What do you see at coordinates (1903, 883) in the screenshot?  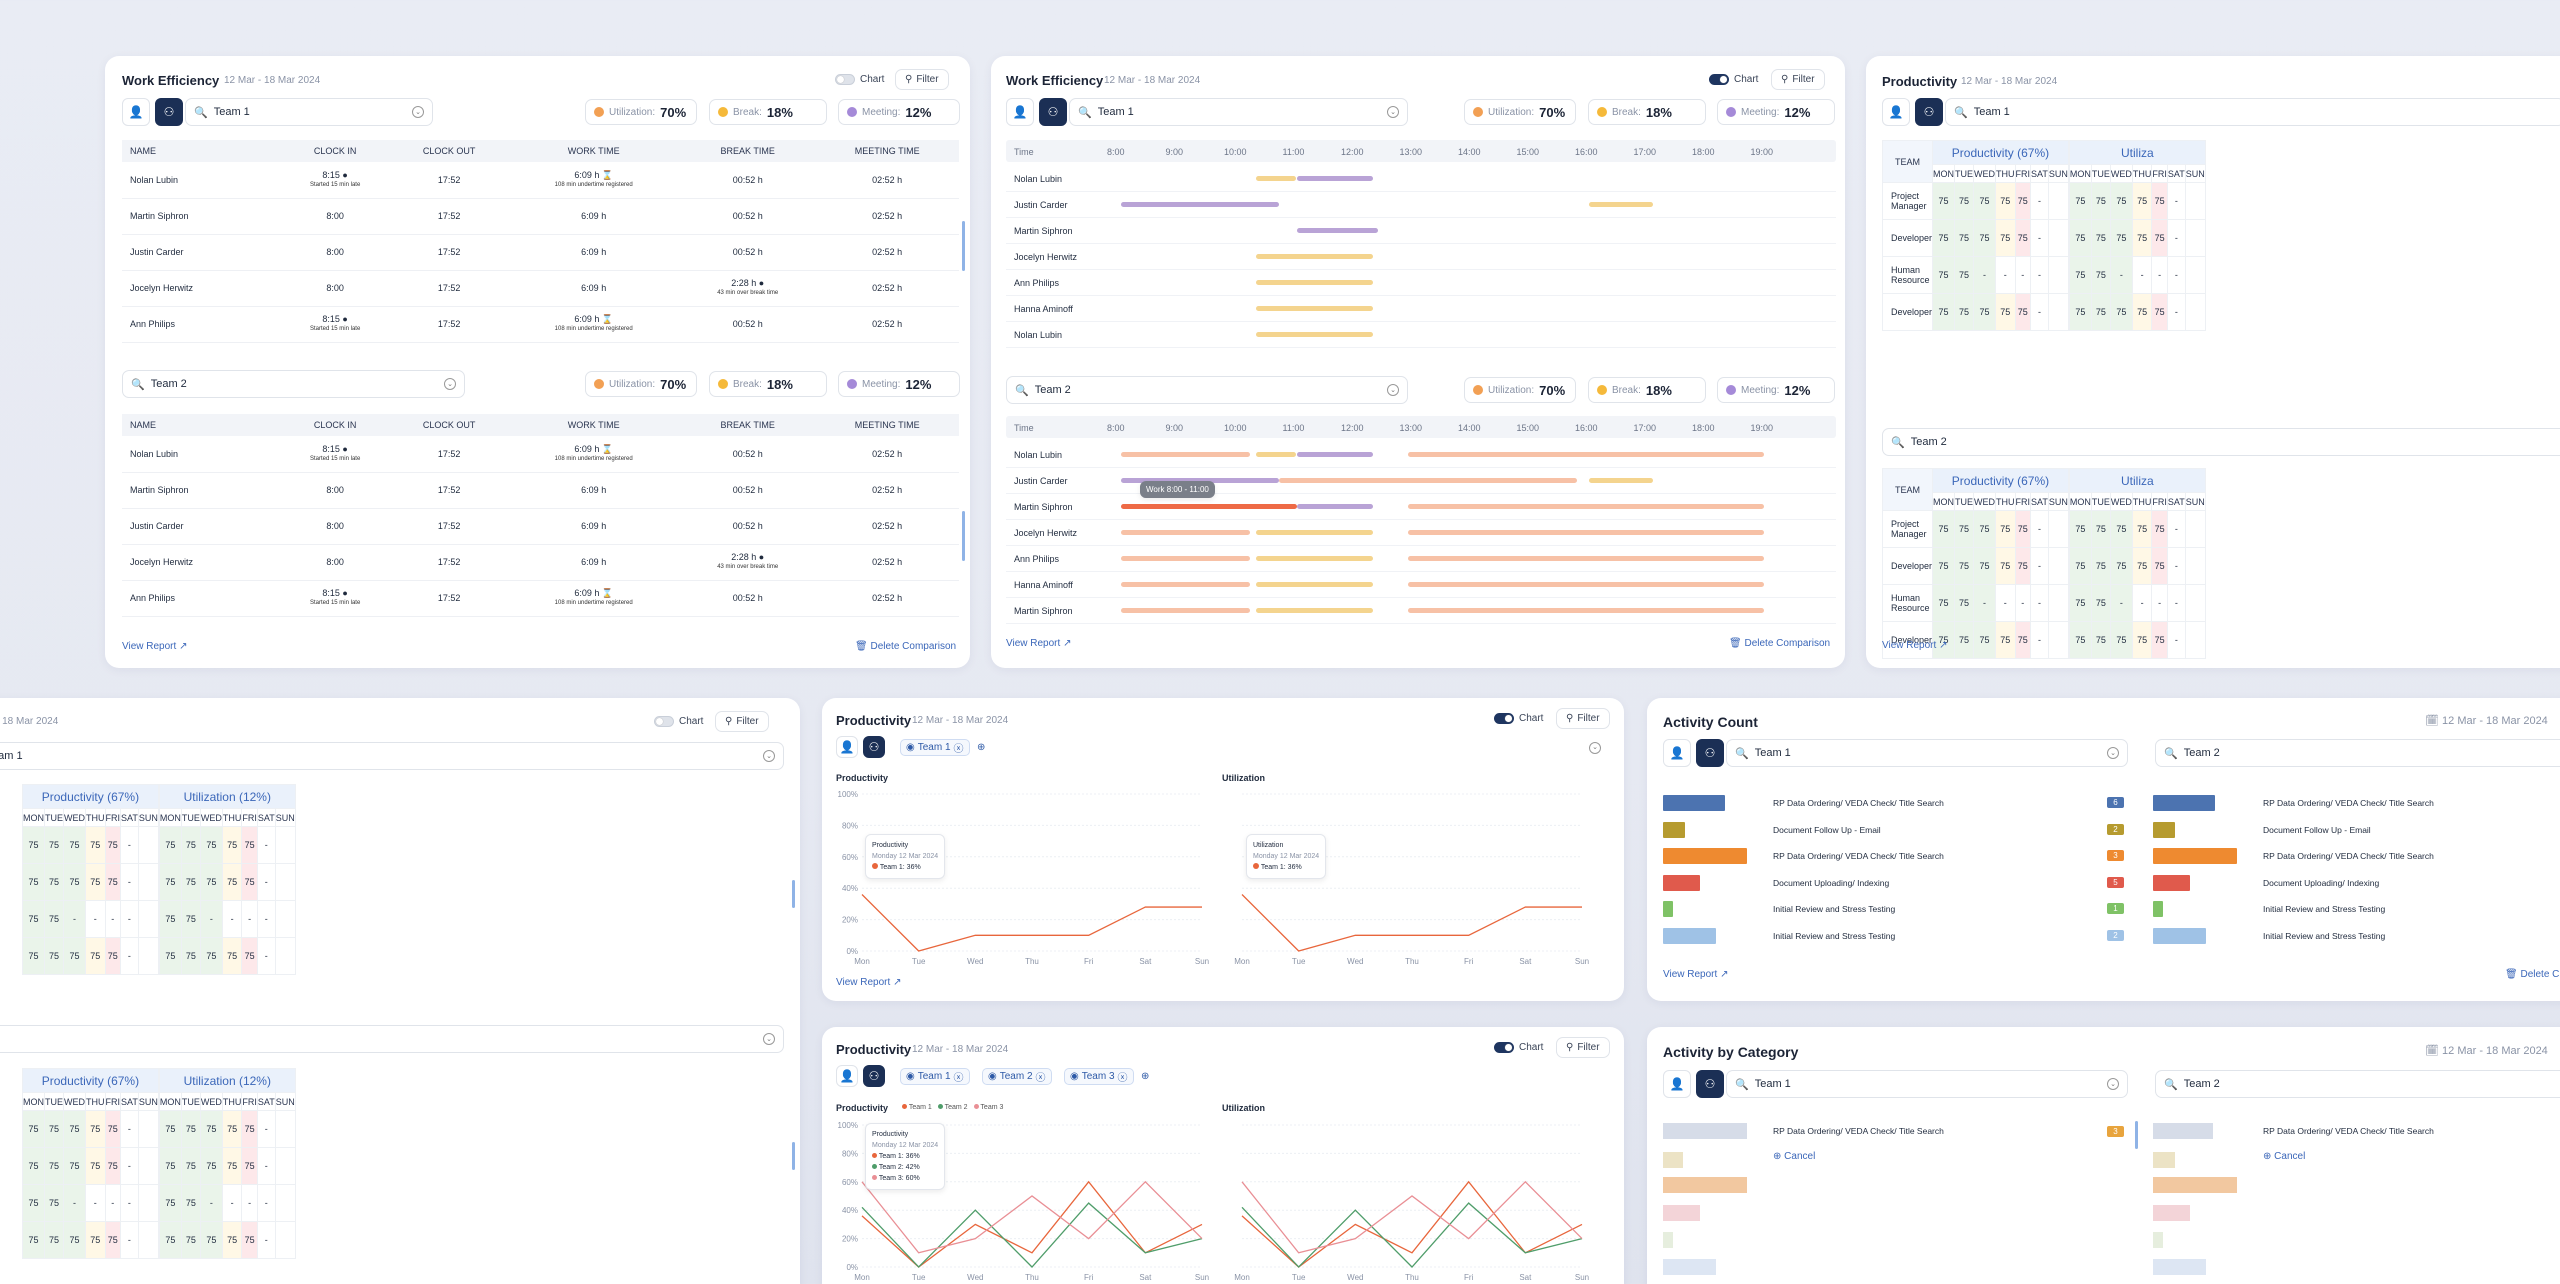 I see `activity-row: Document Uploading/ Indexing 5` at bounding box center [1903, 883].